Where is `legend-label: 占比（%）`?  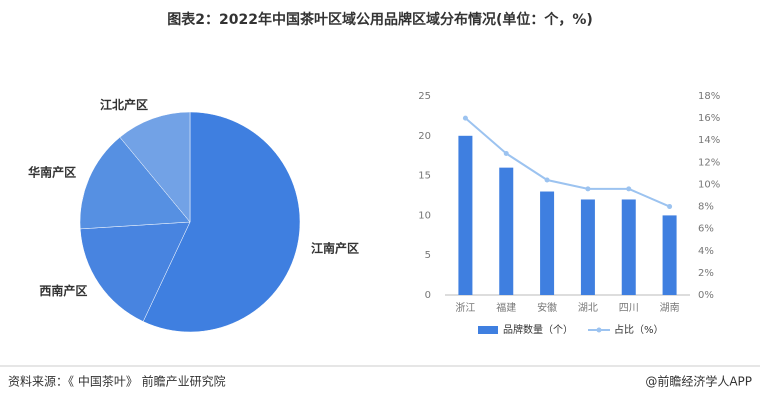 legend-label: 占比（%） is located at coordinates (639, 329).